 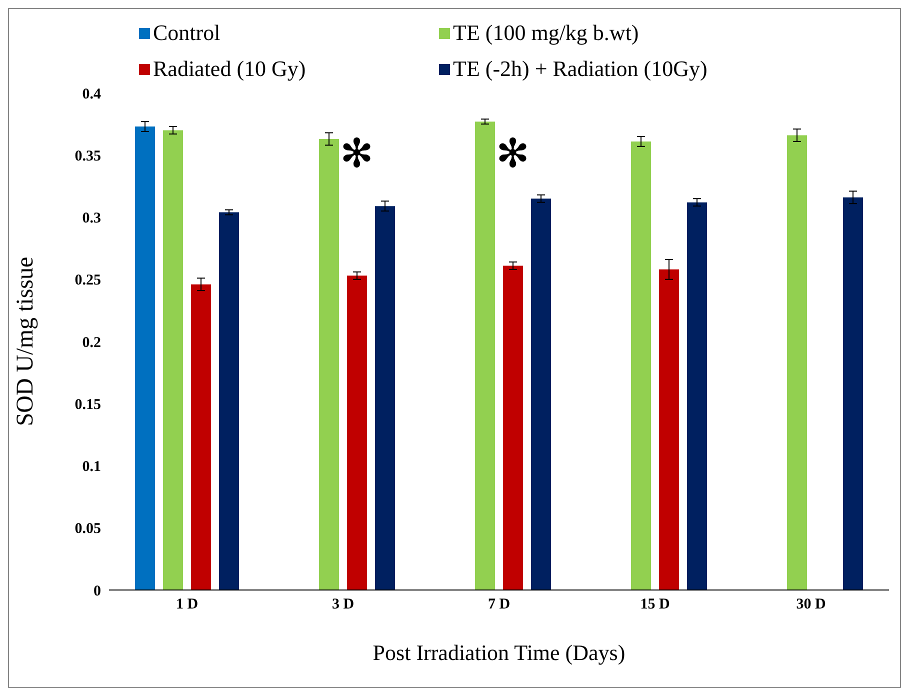 What do you see at coordinates (343, 604) in the screenshot?
I see `x-tick-label: 3 D` at bounding box center [343, 604].